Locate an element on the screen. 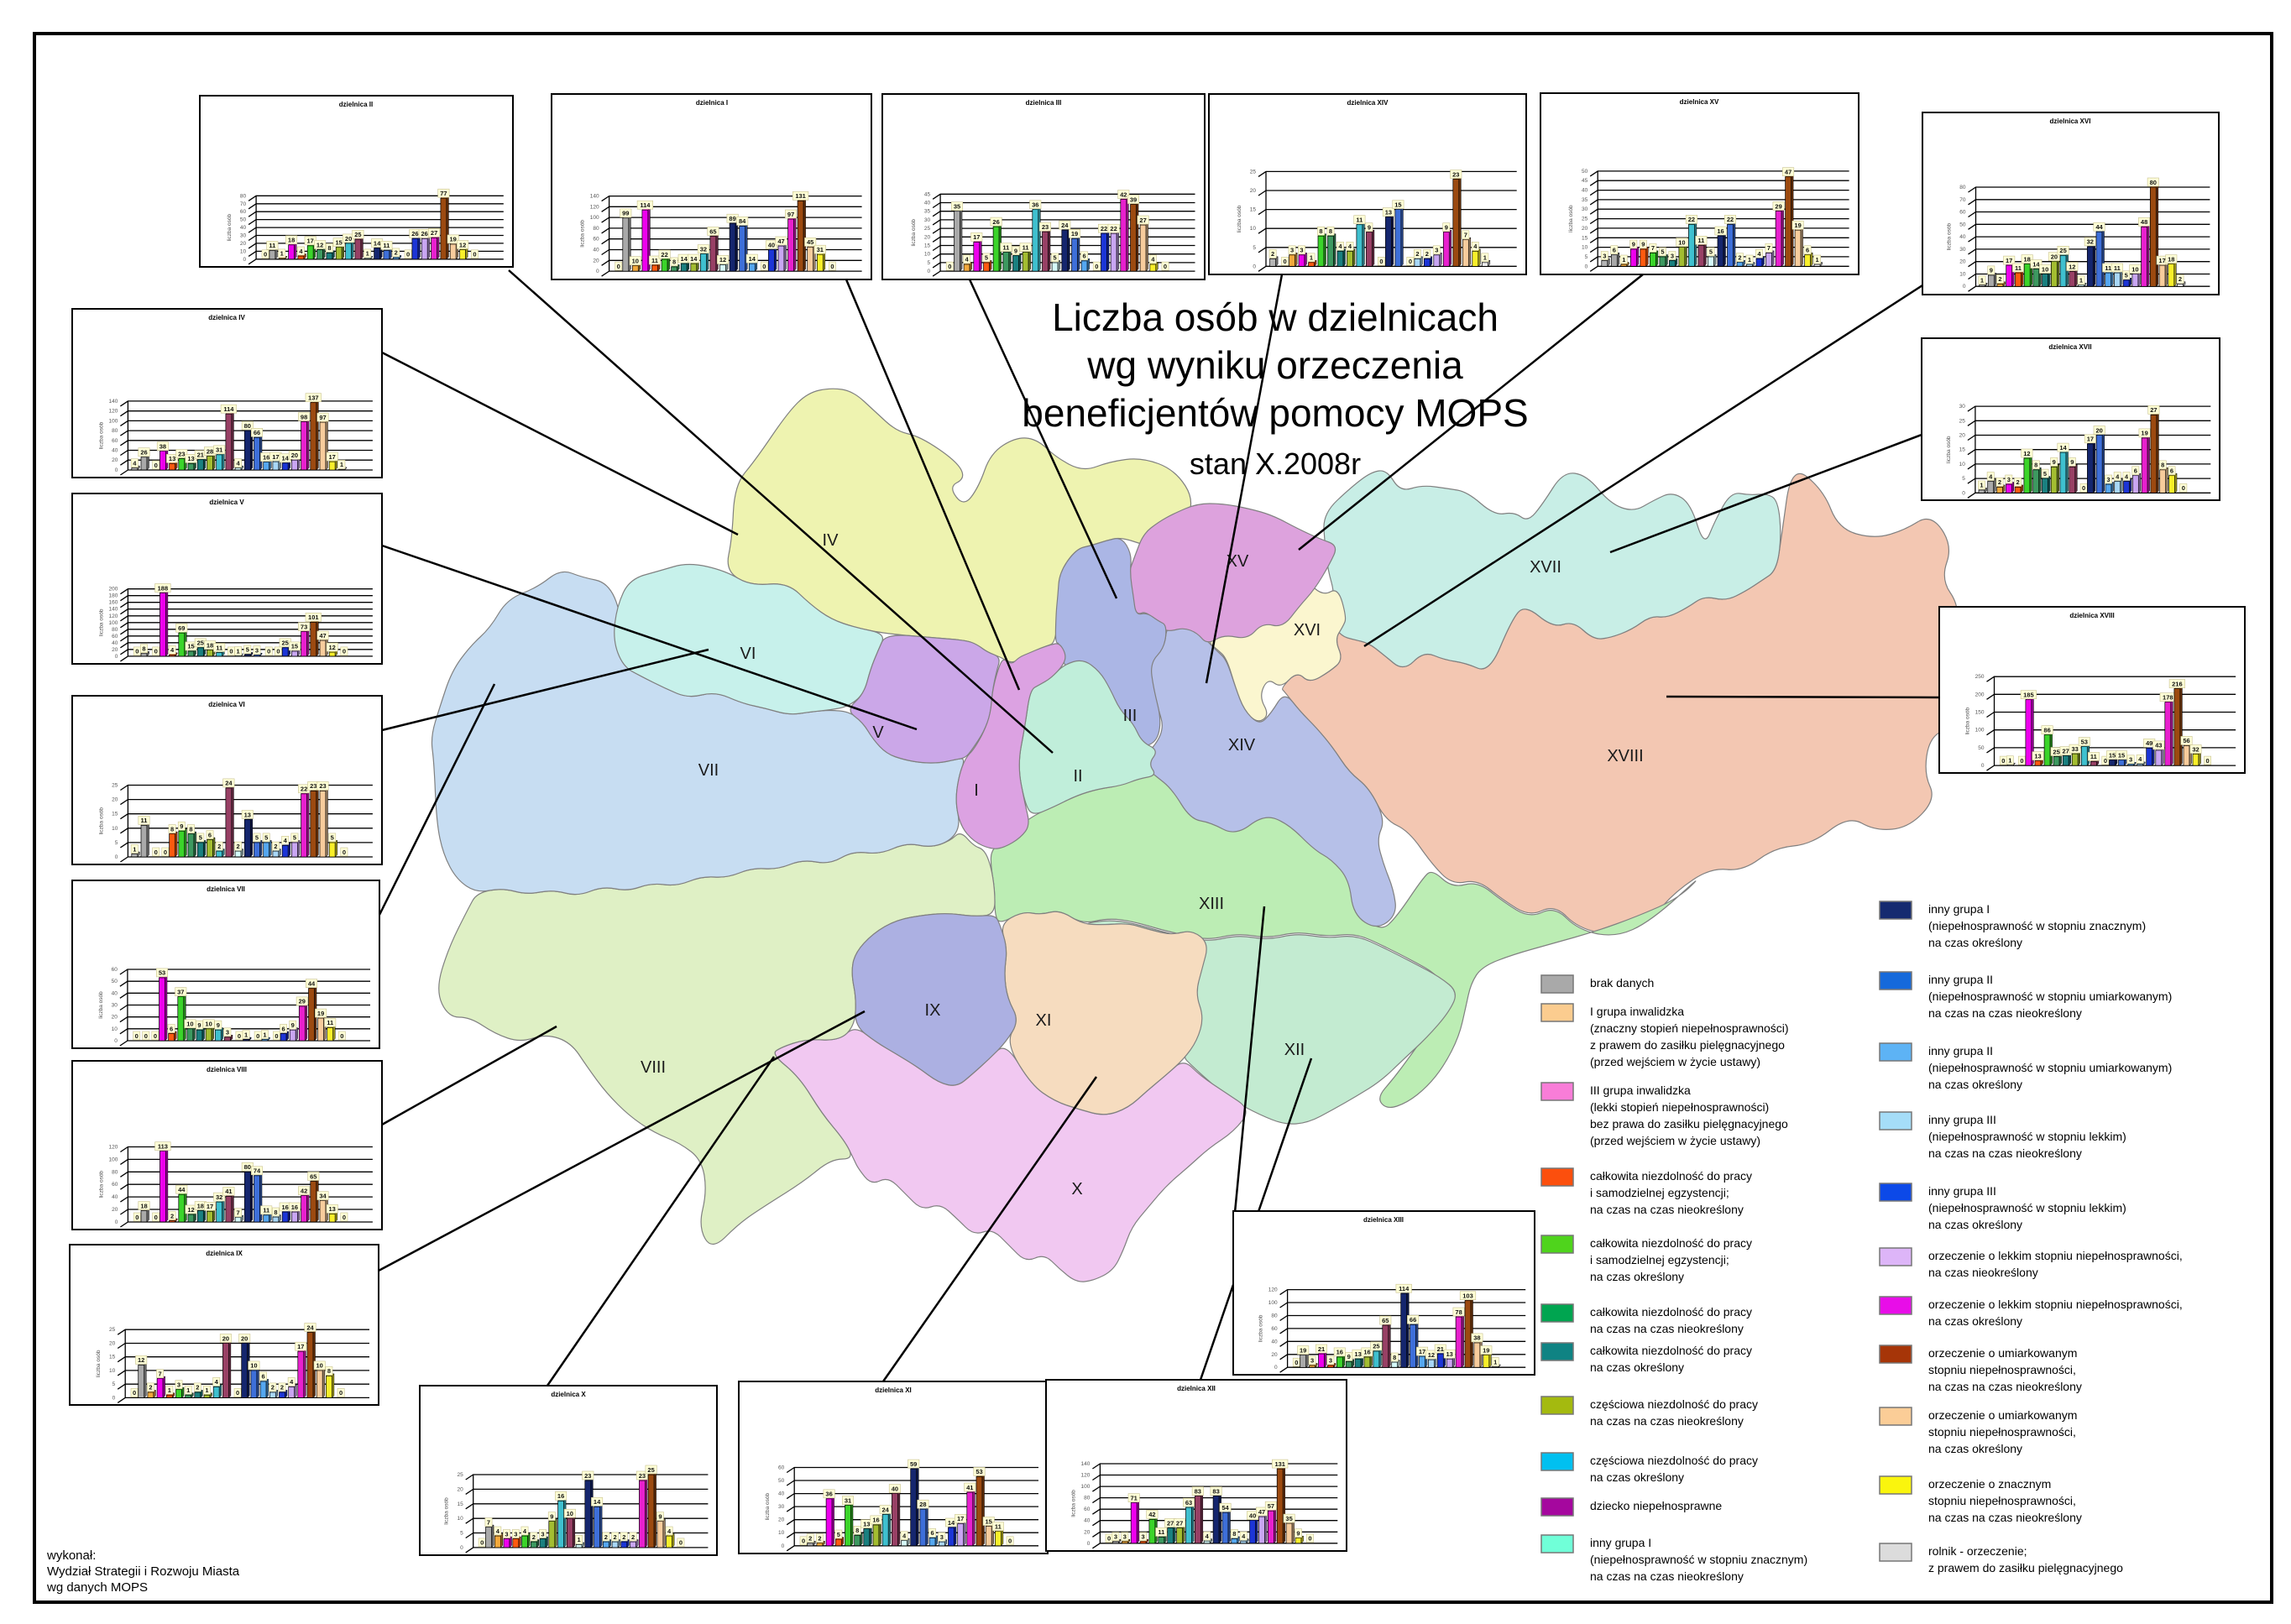 The height and width of the screenshot is (1624, 2291). svg-text: 78 is located at coordinates (1458, 1312).